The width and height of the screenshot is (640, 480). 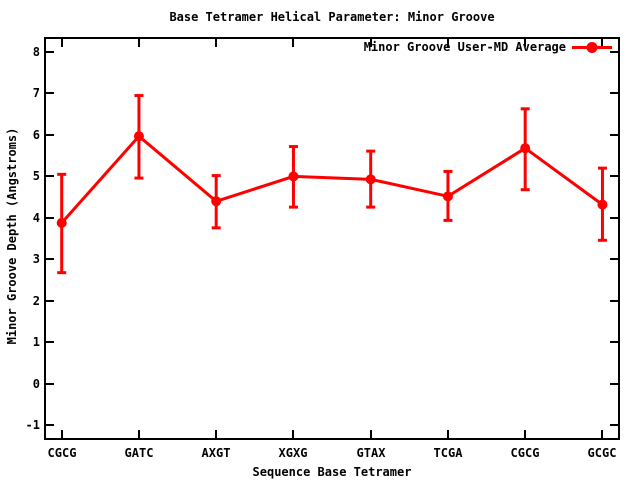 What do you see at coordinates (36, 176) in the screenshot?
I see `y-tick-label: 5` at bounding box center [36, 176].